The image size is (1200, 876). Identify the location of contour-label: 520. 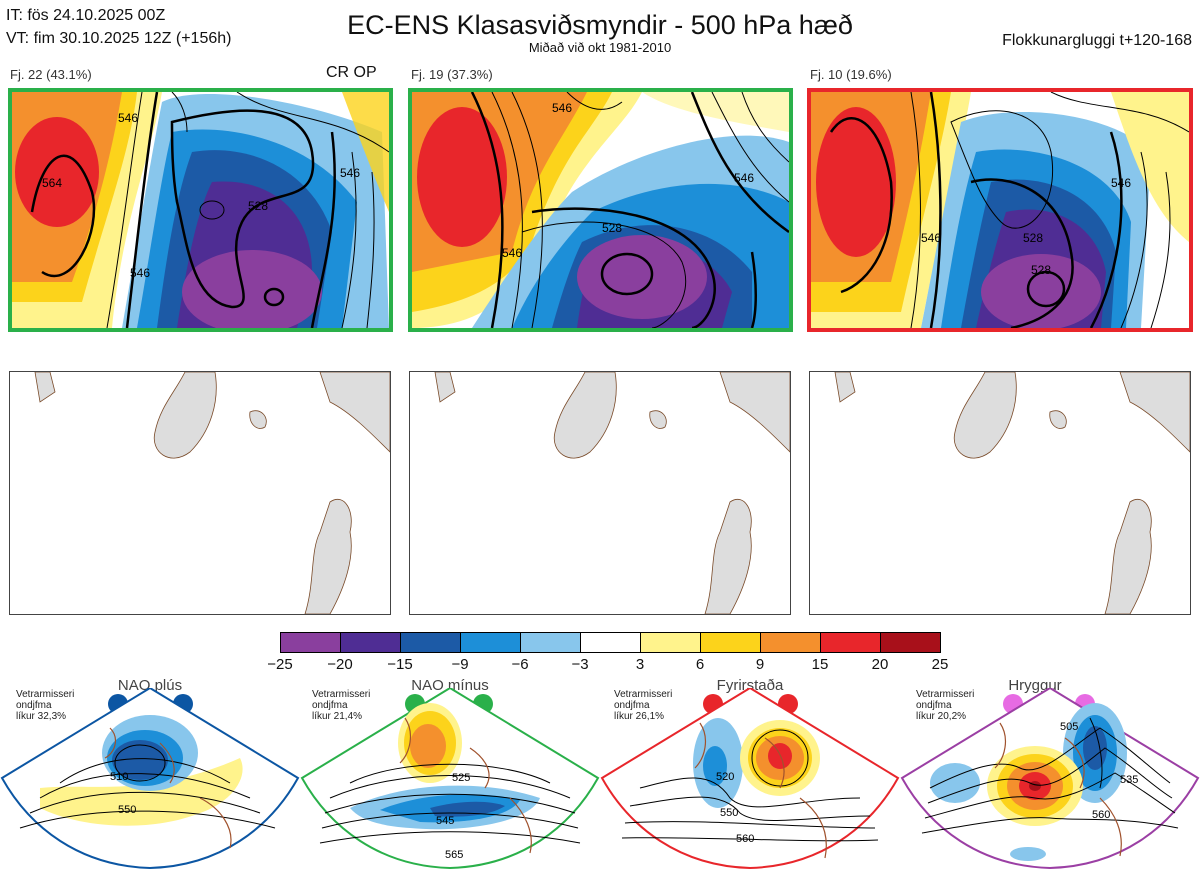
(725, 777).